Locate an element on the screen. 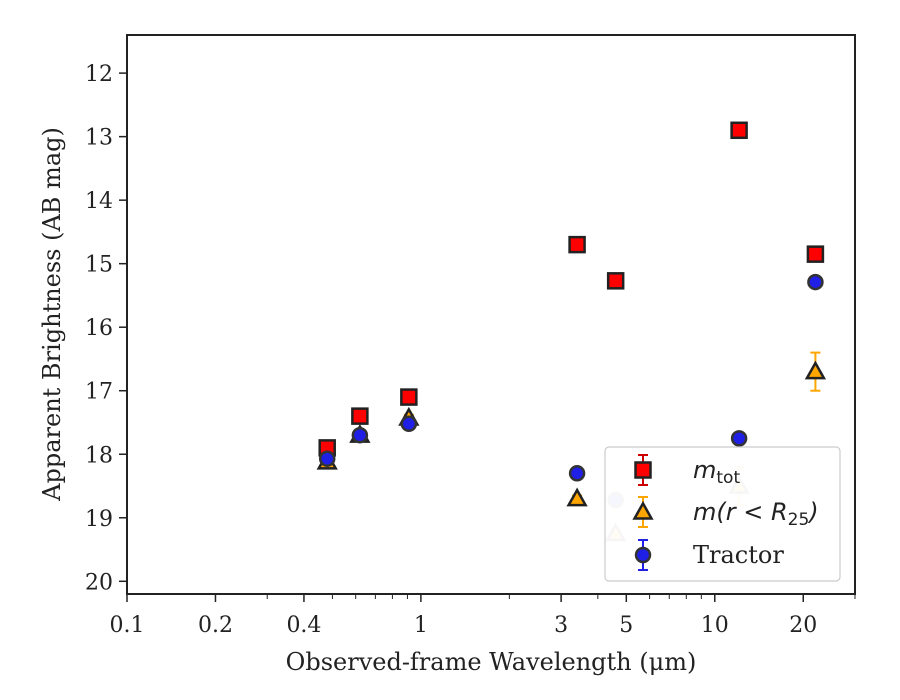  x-axis-title: Observed-frame Wavelength (μm) is located at coordinates (491, 662).